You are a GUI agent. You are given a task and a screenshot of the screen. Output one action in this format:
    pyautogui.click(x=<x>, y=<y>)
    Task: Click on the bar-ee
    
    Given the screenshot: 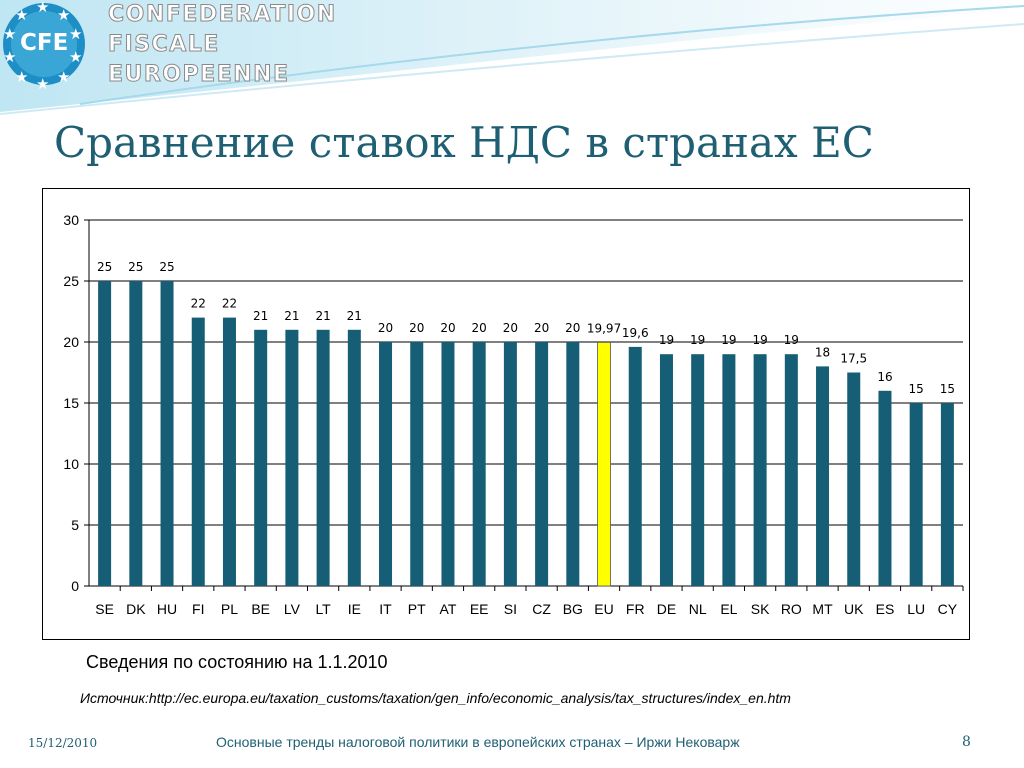 What is the action you would take?
    pyautogui.click(x=479, y=464)
    